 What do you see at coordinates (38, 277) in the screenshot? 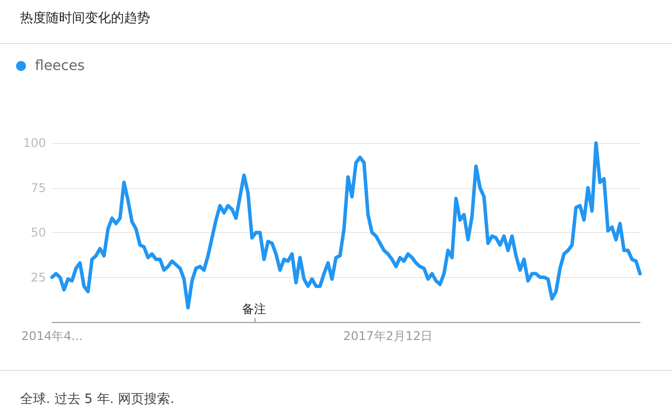
I see `y-tick-label: 25` at bounding box center [38, 277].